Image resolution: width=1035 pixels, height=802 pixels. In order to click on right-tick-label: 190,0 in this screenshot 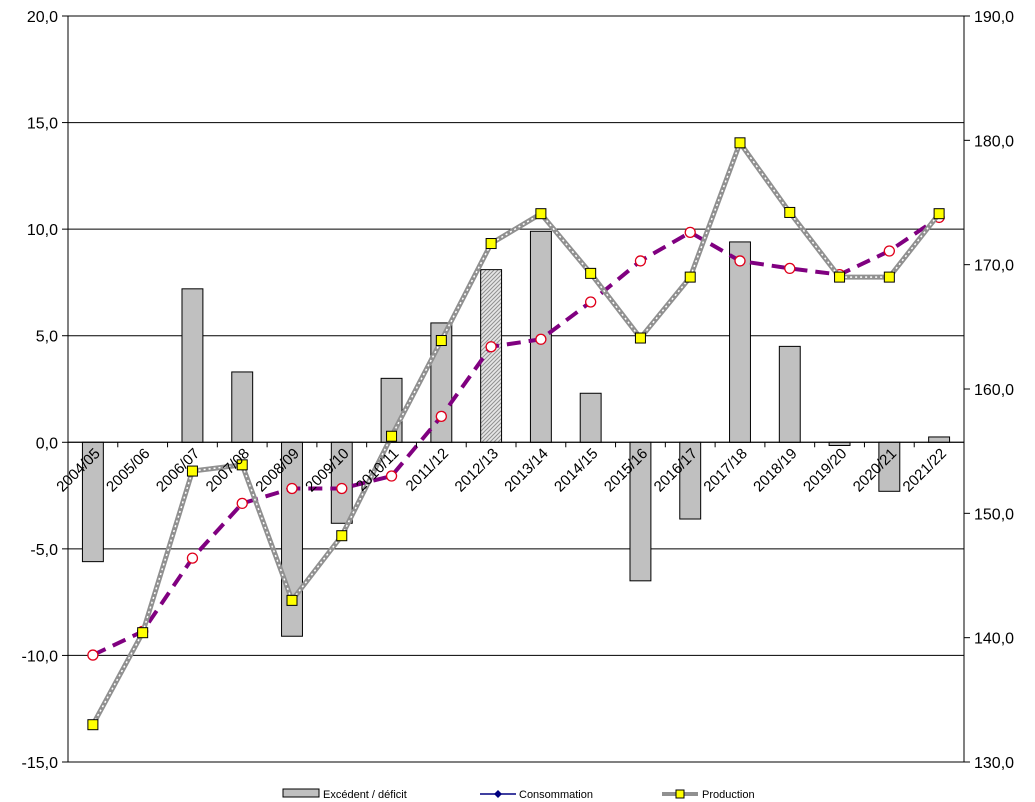, I will do `click(994, 17)`.